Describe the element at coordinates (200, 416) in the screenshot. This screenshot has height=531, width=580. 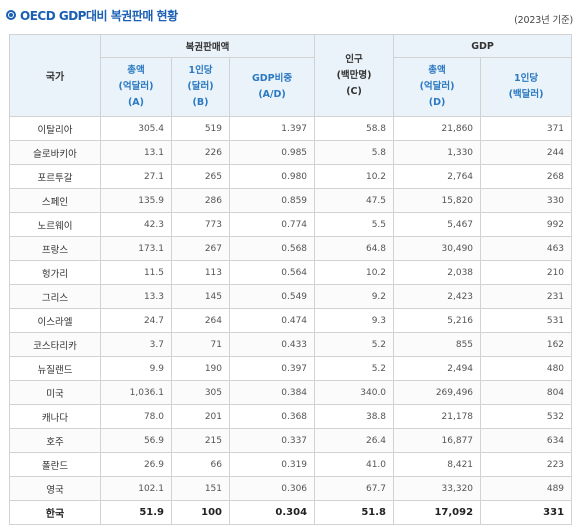
I see `cell-sales-per-capita: 201` at that location.